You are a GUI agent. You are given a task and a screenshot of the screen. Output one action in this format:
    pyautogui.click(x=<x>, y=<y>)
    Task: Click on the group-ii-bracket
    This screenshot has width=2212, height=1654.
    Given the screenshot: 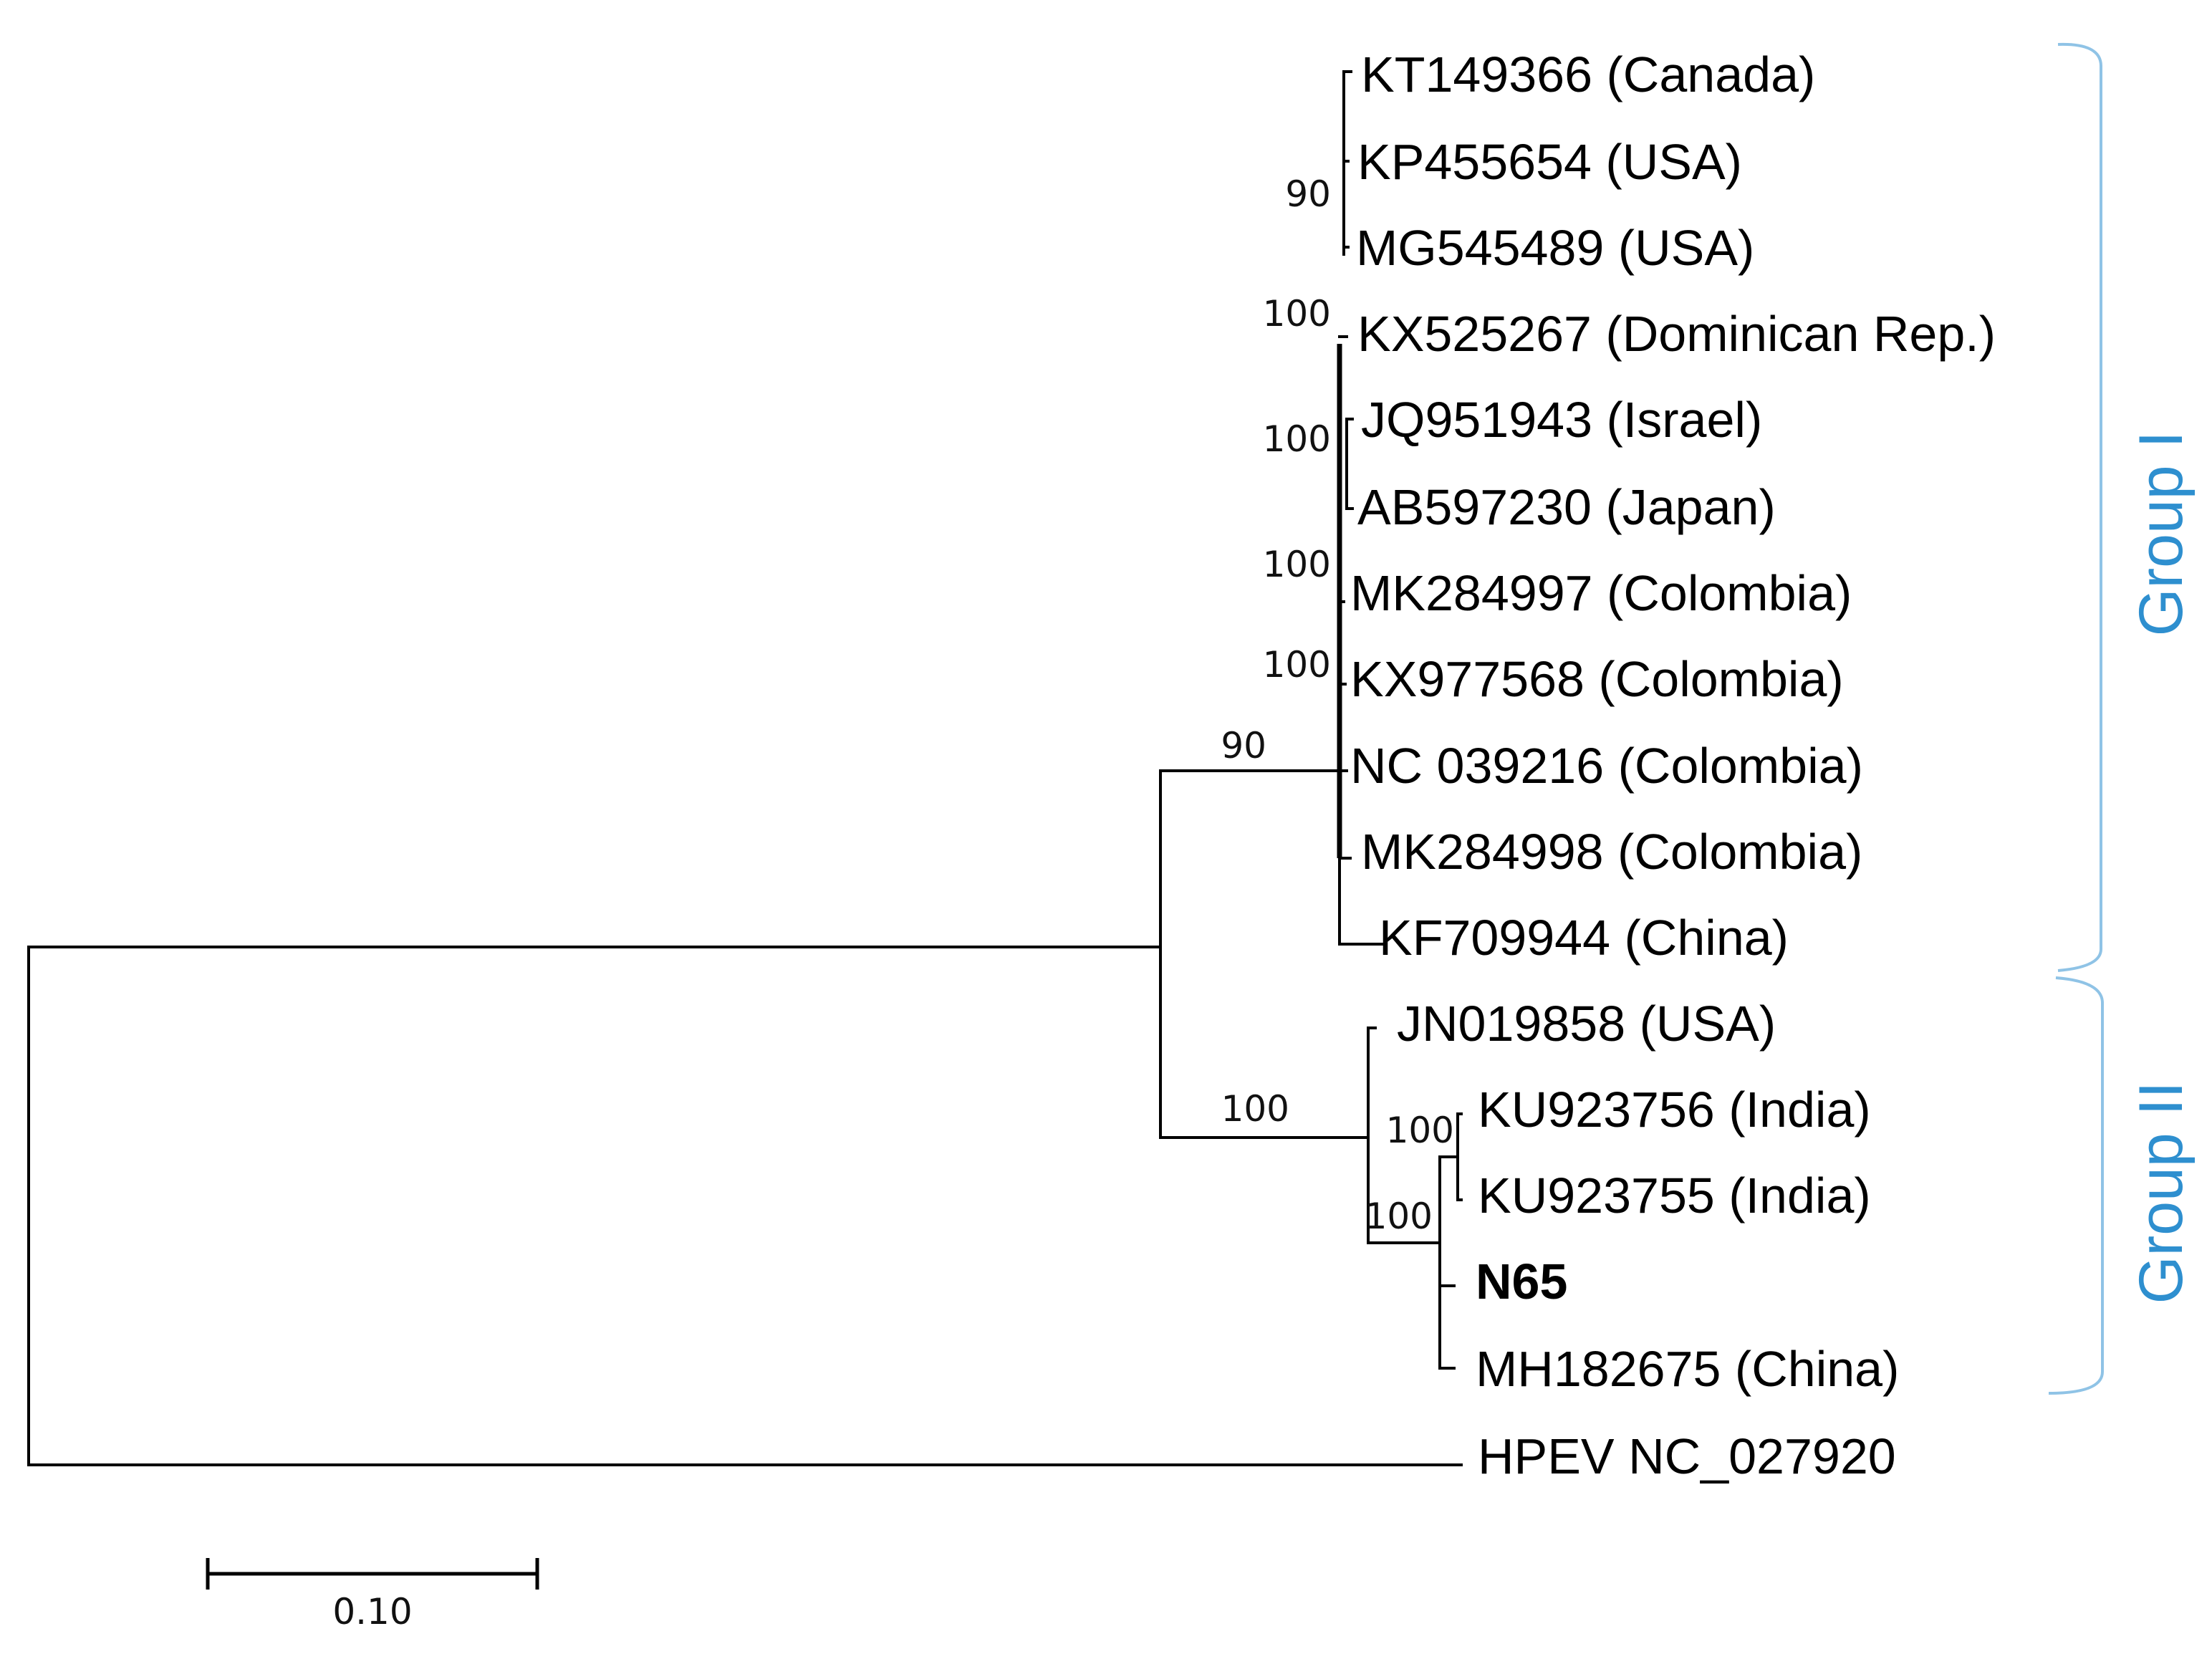 What is the action you would take?
    pyautogui.click(x=2076, y=1185)
    